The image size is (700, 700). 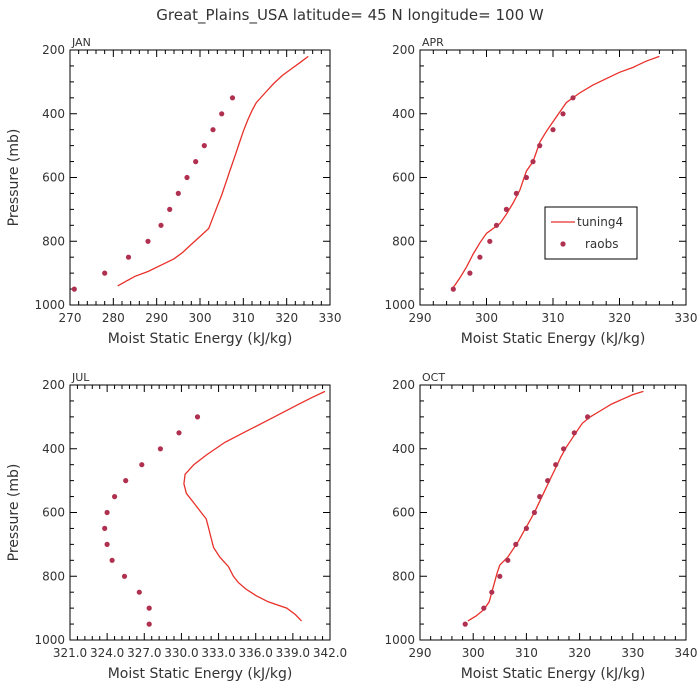 I want to click on x-tick-label: 280, so click(x=113, y=318).